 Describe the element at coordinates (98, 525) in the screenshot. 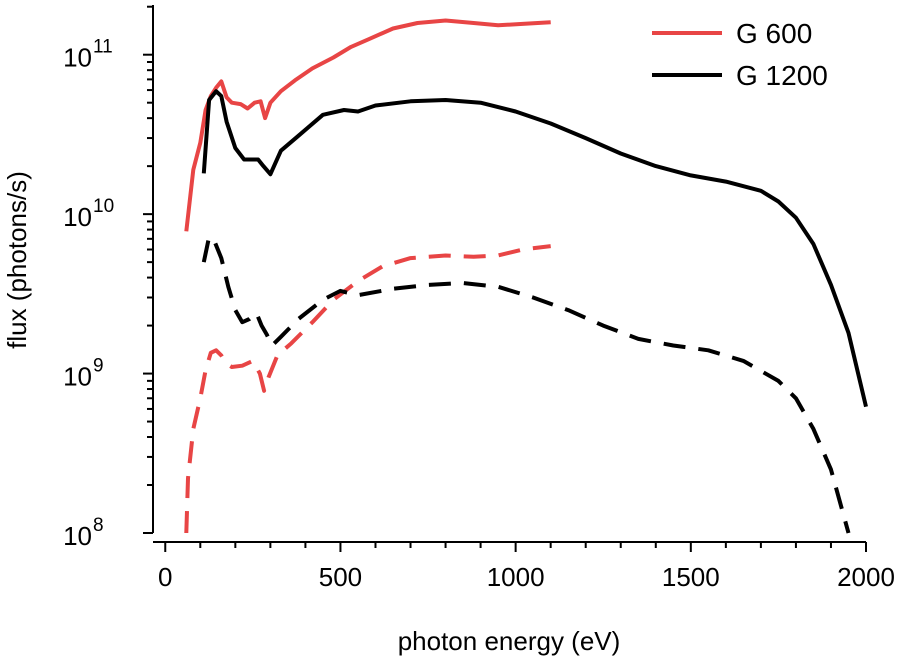

I see `y-tick-exponent: 8` at that location.